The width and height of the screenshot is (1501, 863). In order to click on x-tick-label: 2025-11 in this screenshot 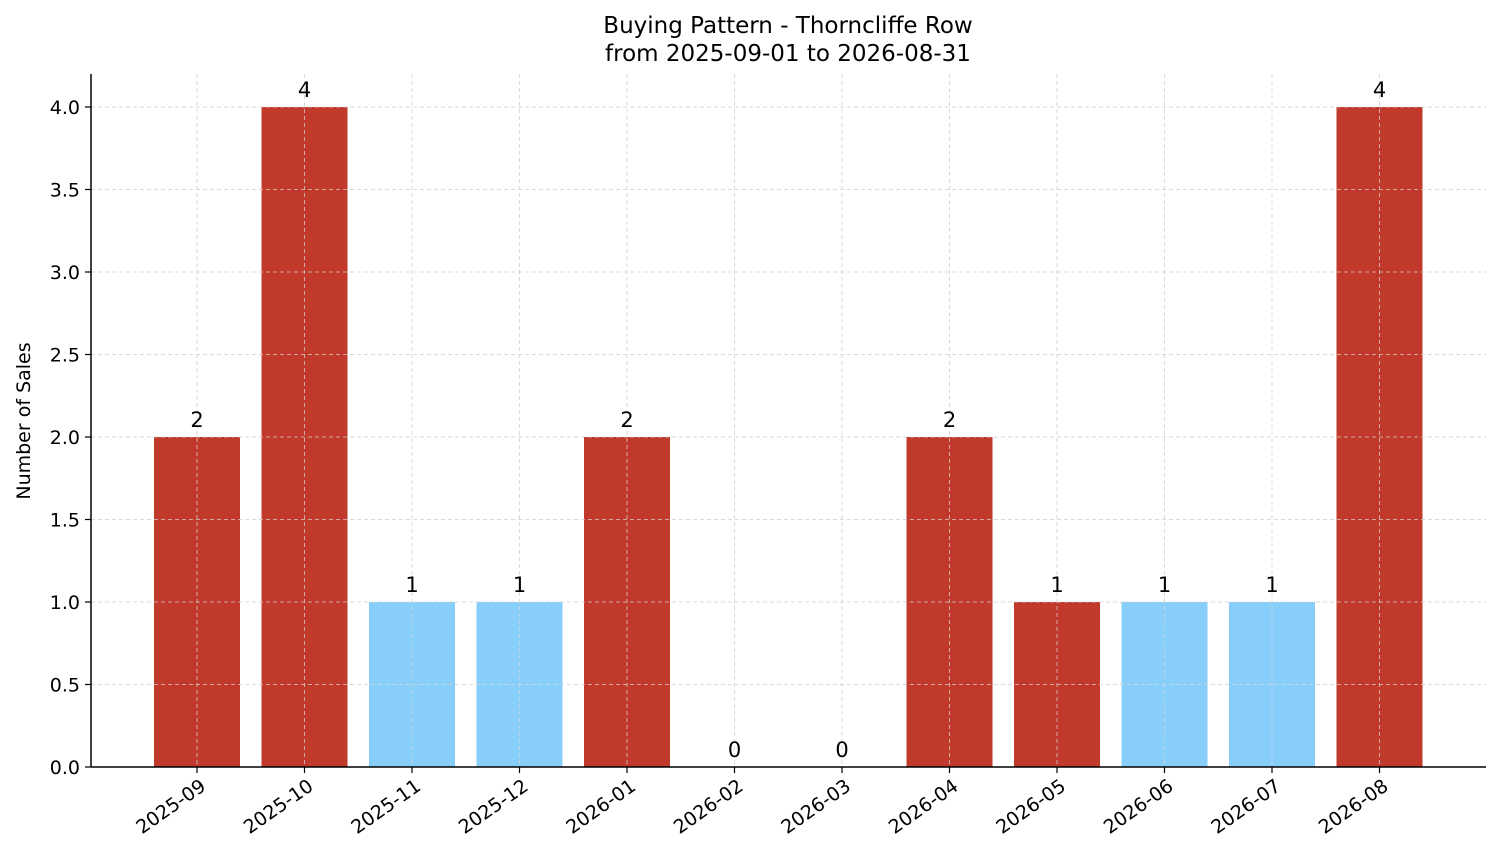, I will do `click(386, 807)`.